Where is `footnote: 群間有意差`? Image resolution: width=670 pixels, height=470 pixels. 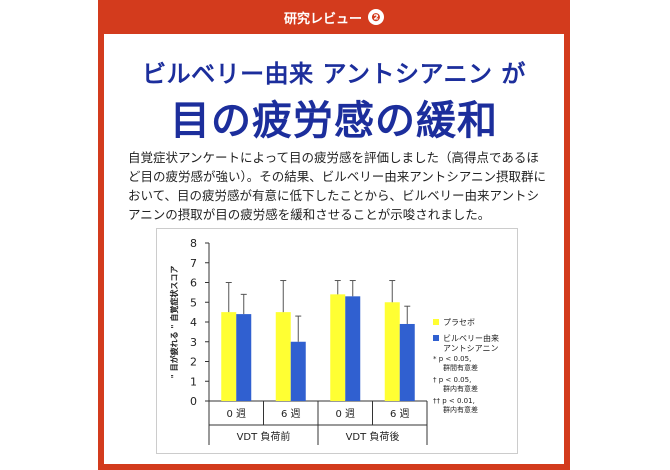 footnote: 群間有意差 is located at coordinates (460, 367).